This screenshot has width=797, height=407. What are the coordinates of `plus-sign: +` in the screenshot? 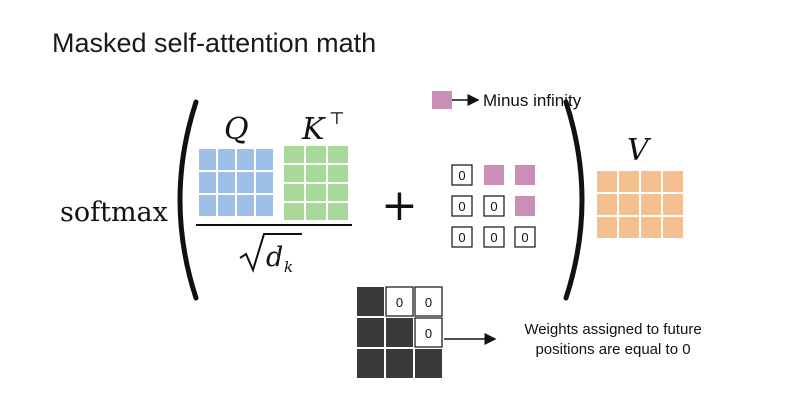 It's located at (399, 205).